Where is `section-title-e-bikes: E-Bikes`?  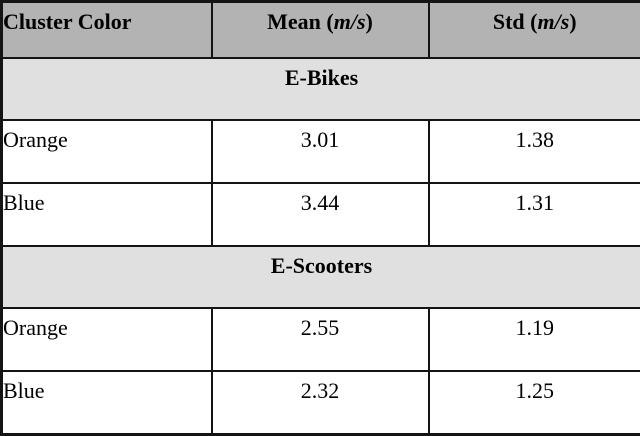 section-title-e-bikes: E-Bikes is located at coordinates (320, 88).